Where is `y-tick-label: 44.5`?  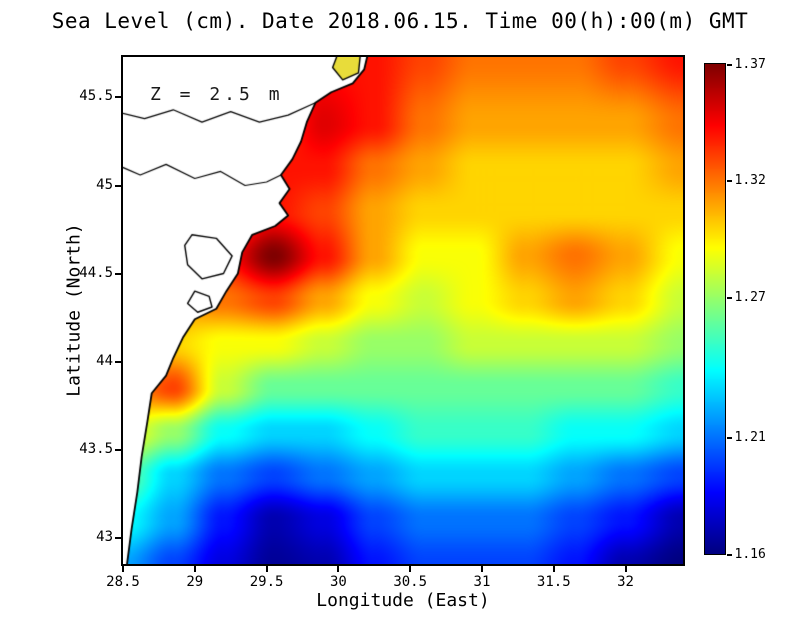
y-tick-label: 44.5 is located at coordinates (96, 272).